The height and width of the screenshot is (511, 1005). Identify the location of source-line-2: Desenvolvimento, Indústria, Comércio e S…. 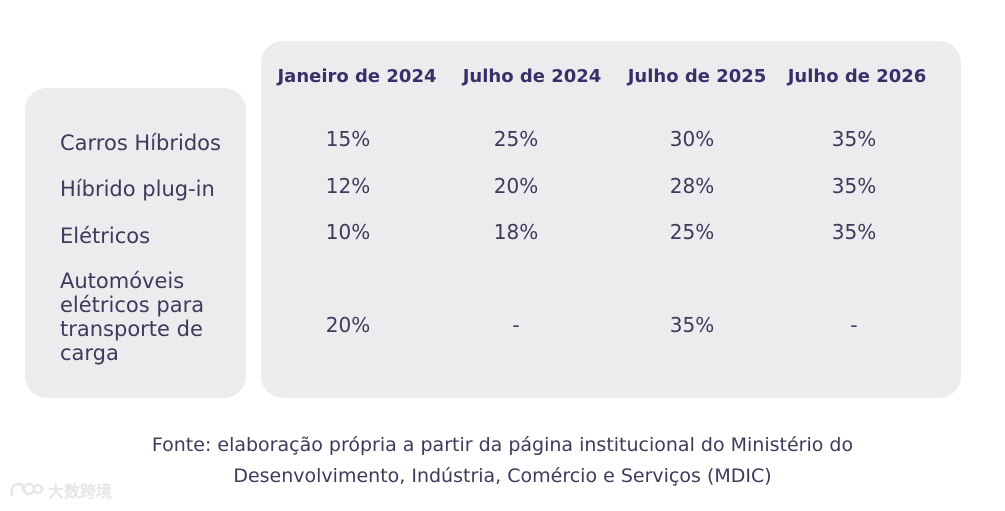
(502, 476).